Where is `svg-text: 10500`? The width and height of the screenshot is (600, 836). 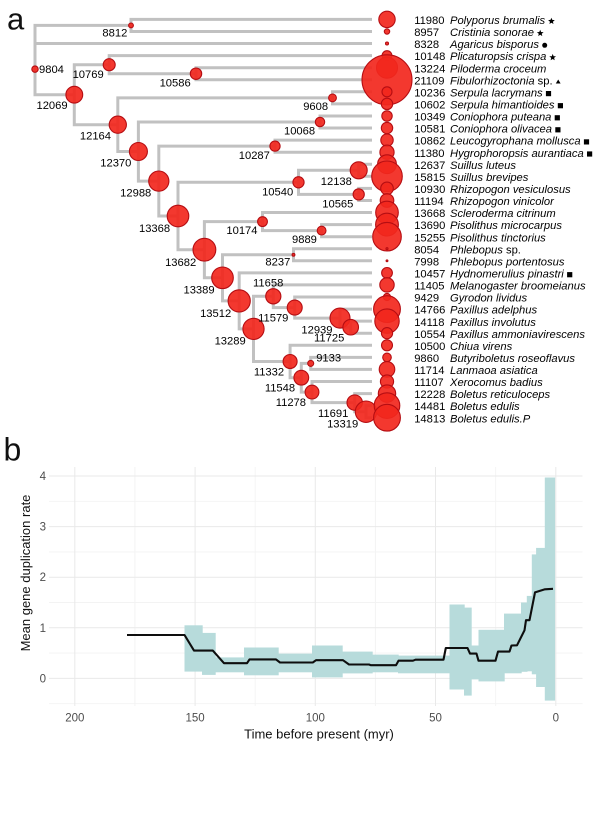
svg-text: 10500 is located at coordinates (429, 347).